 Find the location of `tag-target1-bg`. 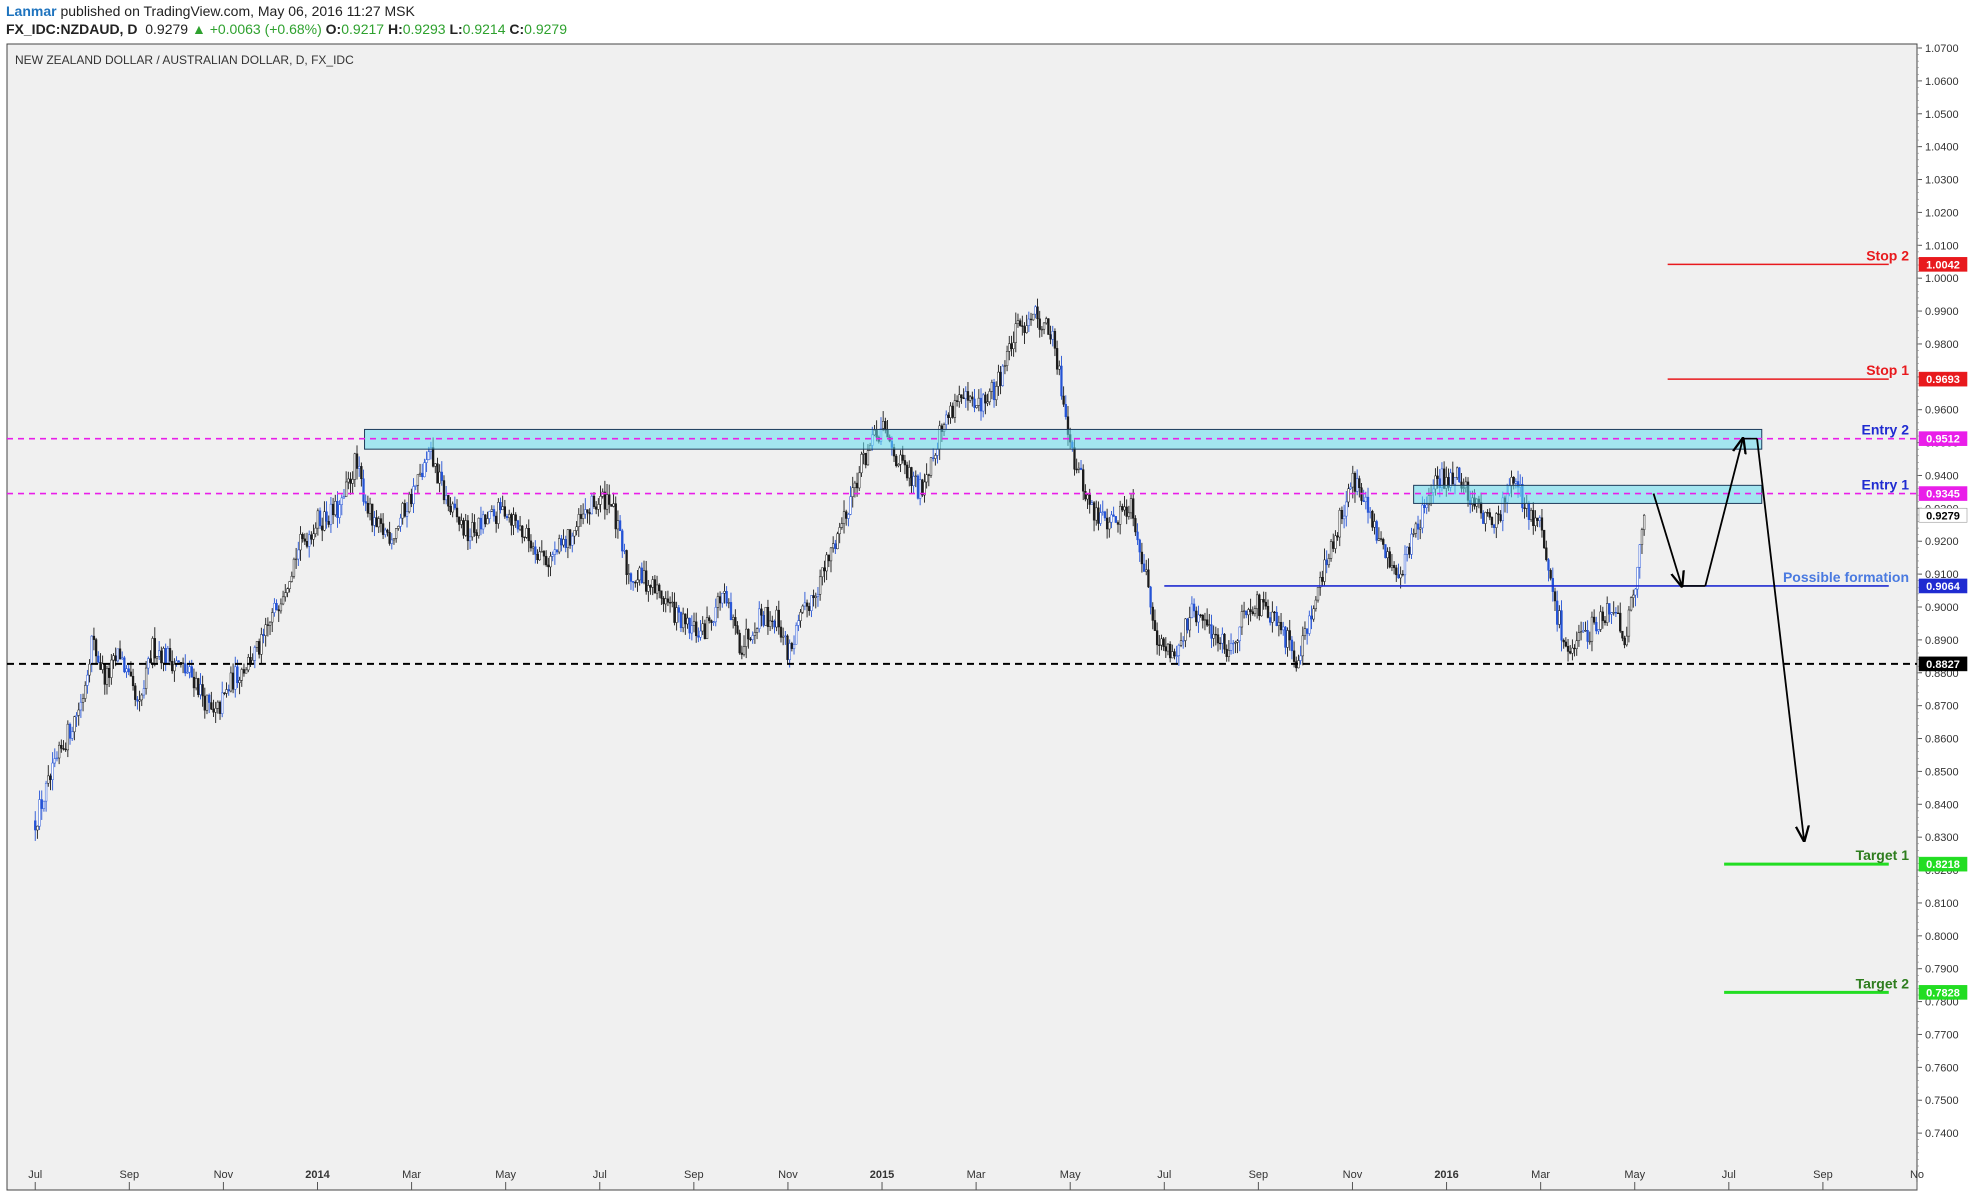

tag-target1-bg is located at coordinates (1943, 864).